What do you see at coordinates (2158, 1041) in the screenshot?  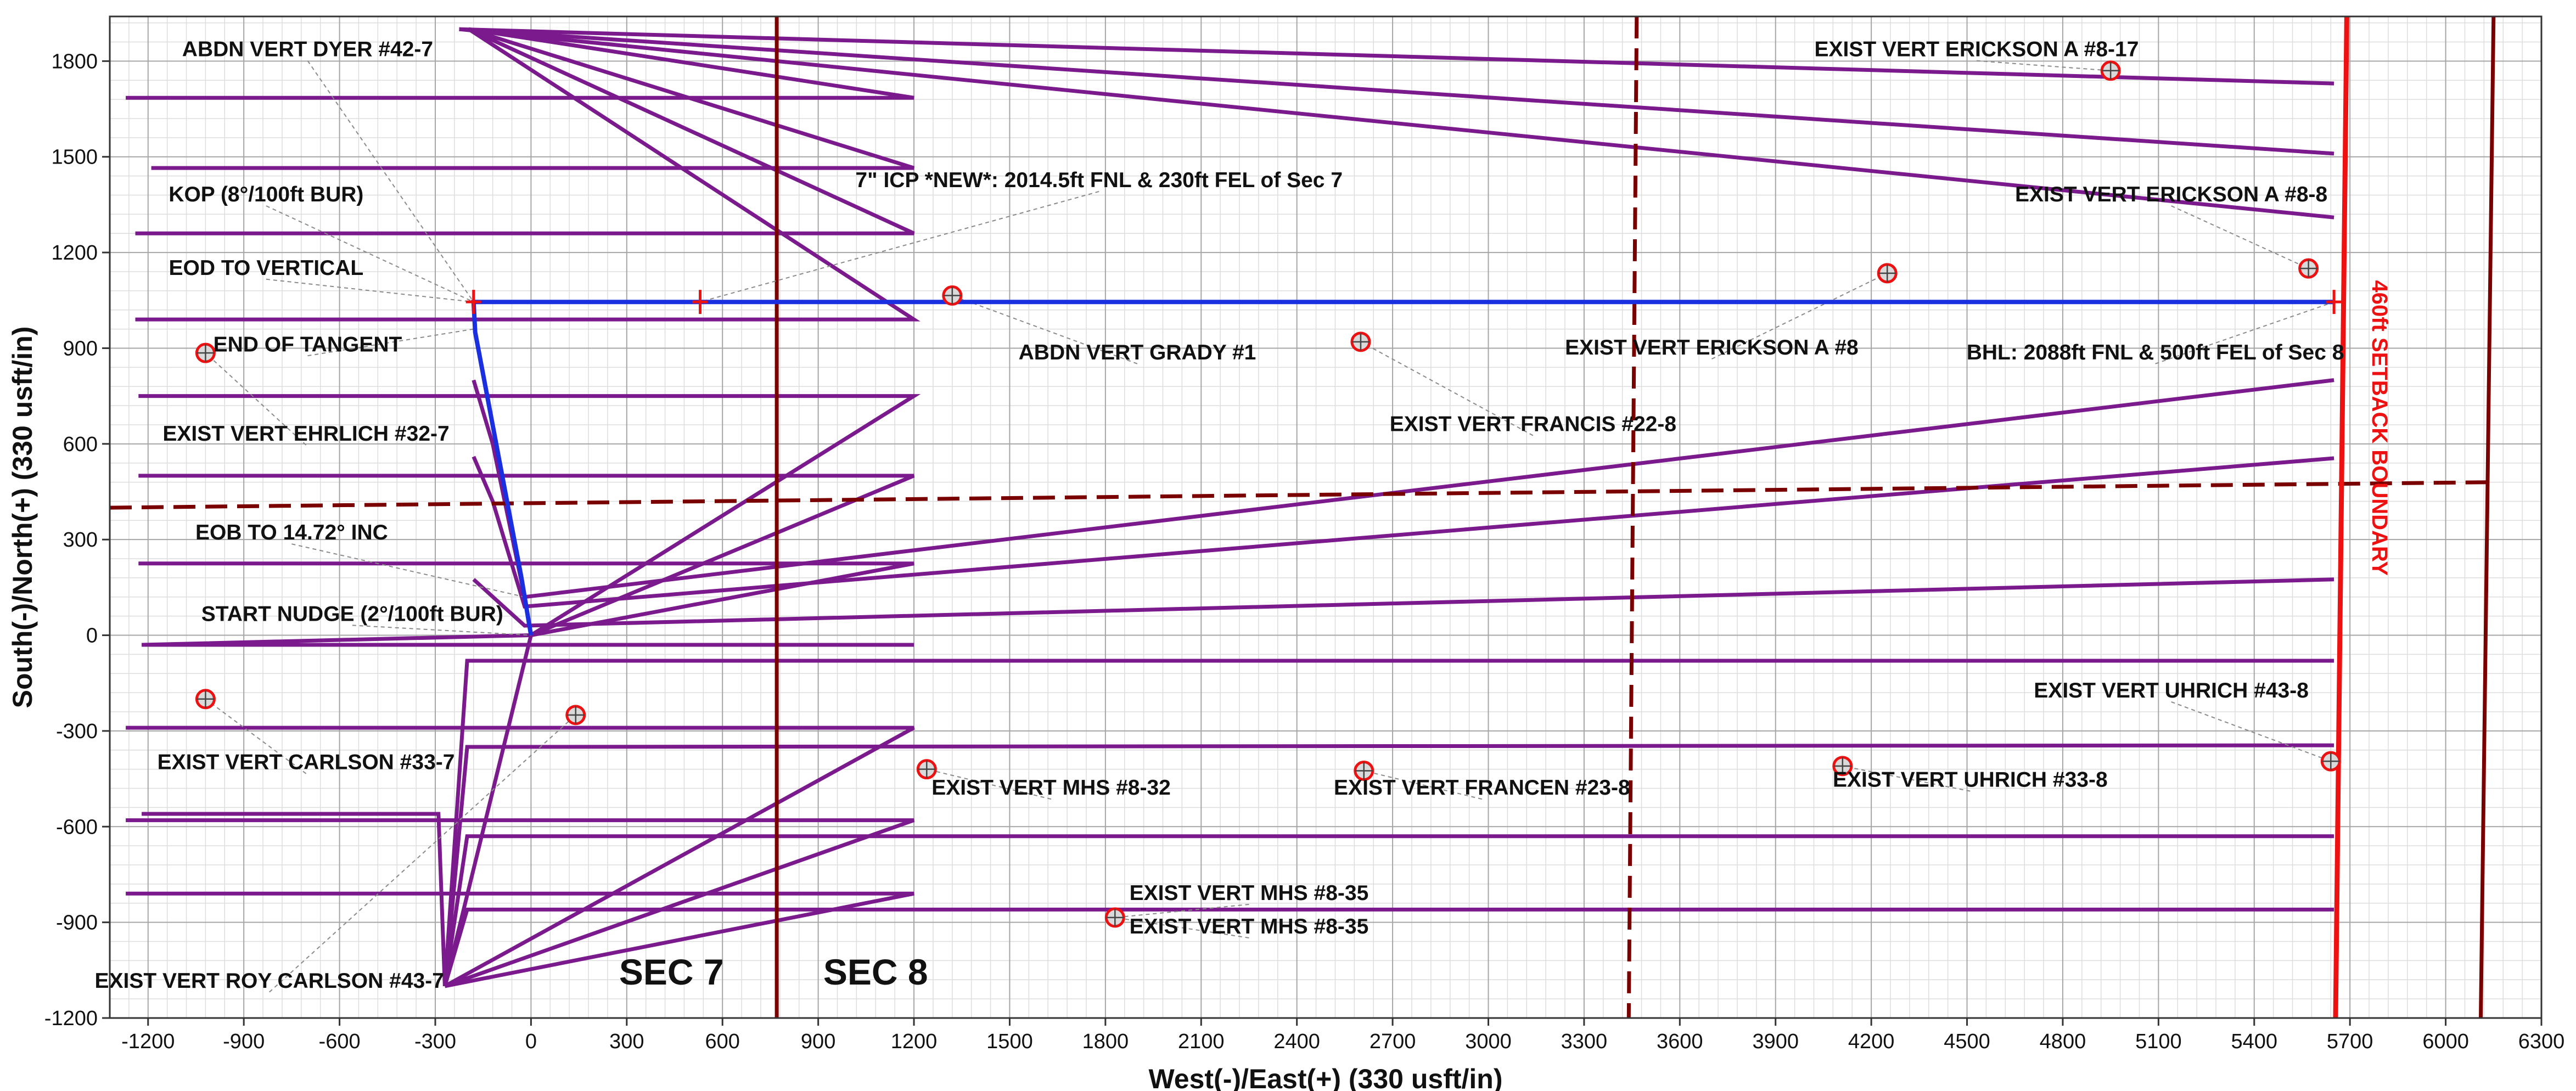 I see `x-tick-label: 5100` at bounding box center [2158, 1041].